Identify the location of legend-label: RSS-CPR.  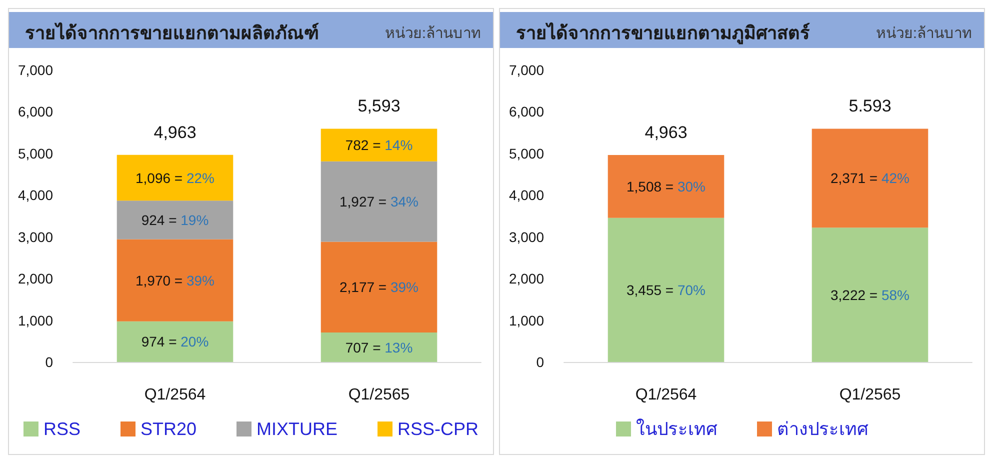
(438, 429).